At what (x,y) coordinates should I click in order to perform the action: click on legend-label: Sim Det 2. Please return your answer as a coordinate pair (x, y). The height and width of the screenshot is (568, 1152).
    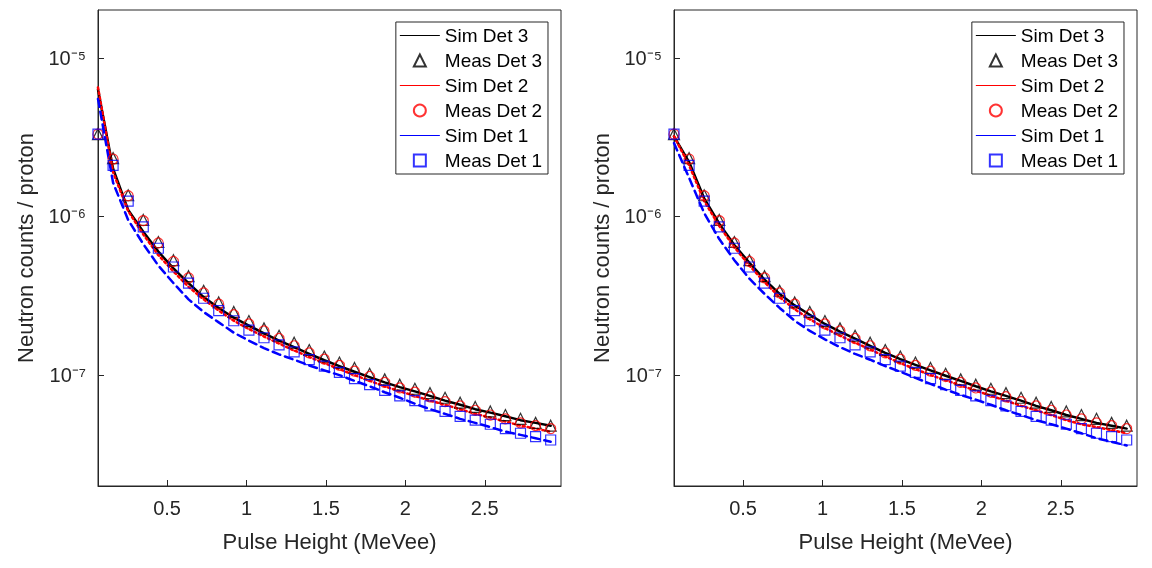
    Looking at the image, I should click on (1062, 85).